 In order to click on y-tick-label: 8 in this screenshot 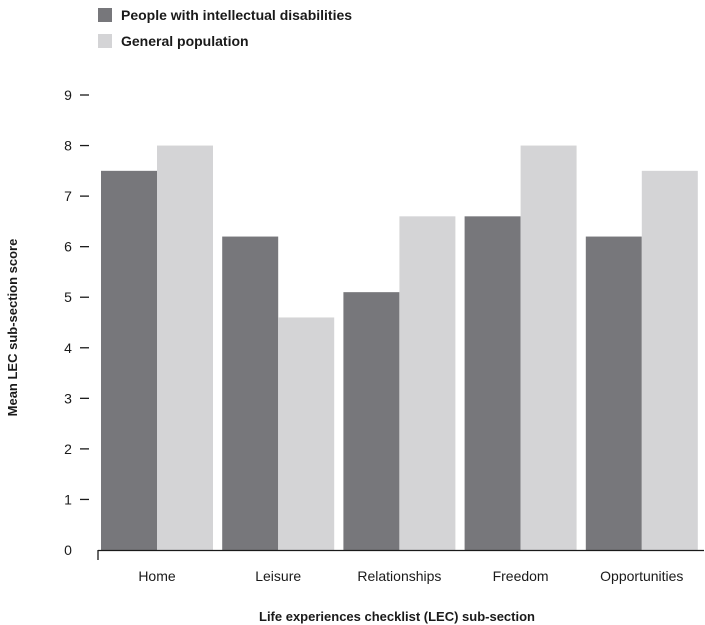, I will do `click(68, 146)`.